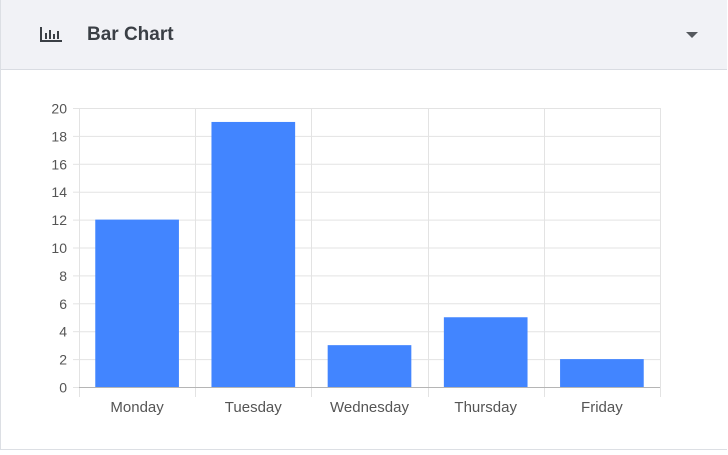 The height and width of the screenshot is (455, 728). What do you see at coordinates (63, 304) in the screenshot?
I see `y-tick-label: 6` at bounding box center [63, 304].